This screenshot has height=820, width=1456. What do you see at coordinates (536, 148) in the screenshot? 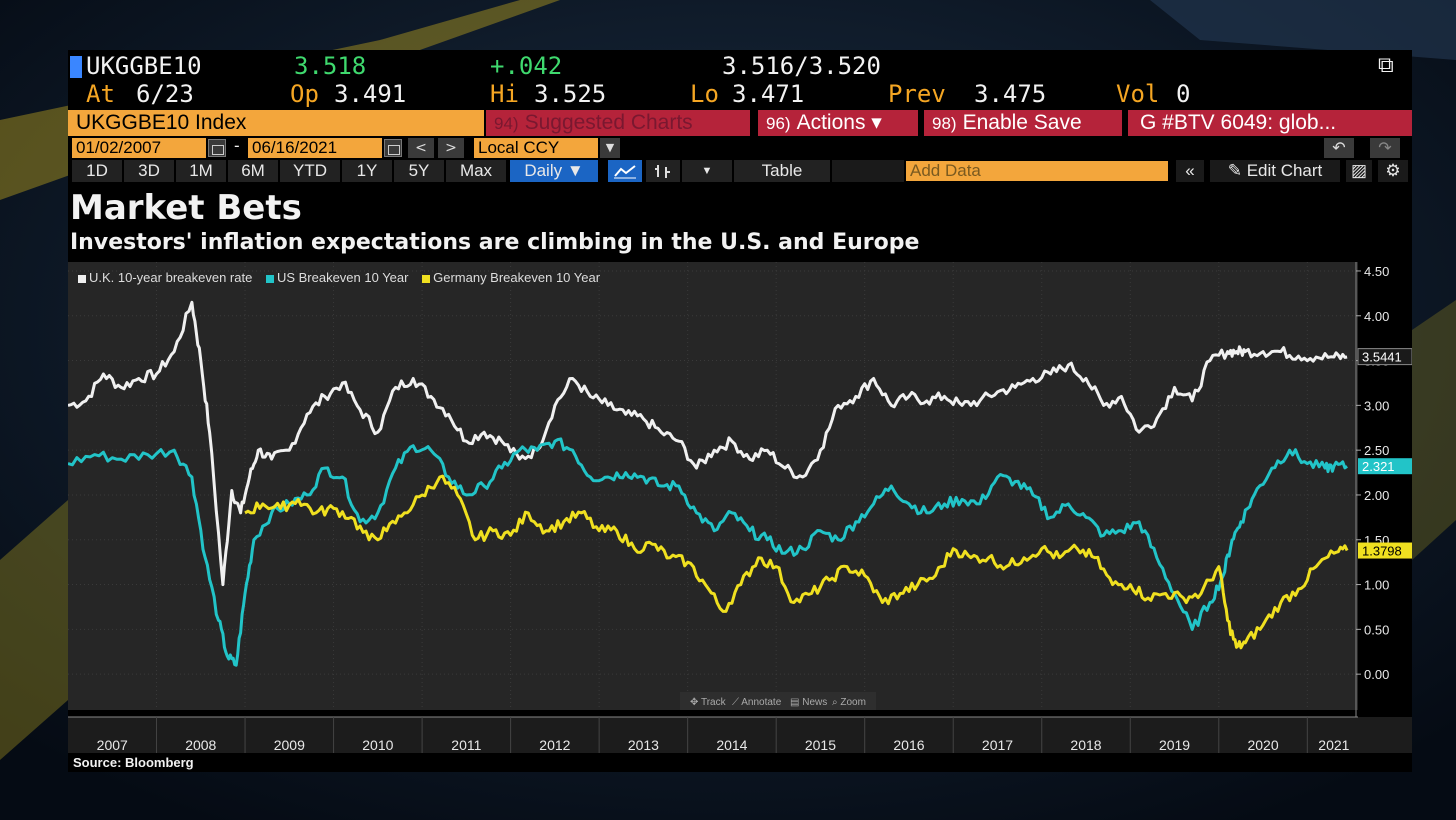
I see `currency-select: Local CCY` at bounding box center [536, 148].